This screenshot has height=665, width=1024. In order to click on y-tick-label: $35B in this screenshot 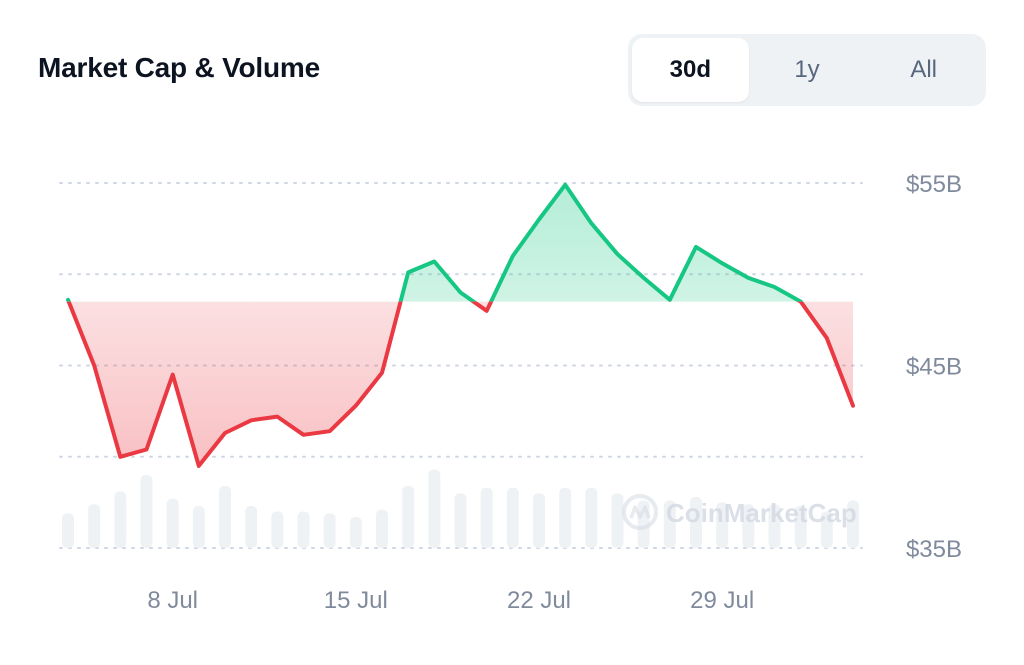, I will do `click(934, 549)`.